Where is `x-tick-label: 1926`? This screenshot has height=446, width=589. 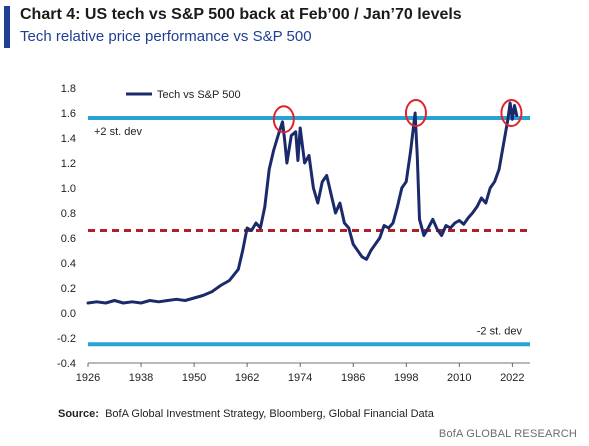 x-tick-label: 1926 is located at coordinates (88, 378).